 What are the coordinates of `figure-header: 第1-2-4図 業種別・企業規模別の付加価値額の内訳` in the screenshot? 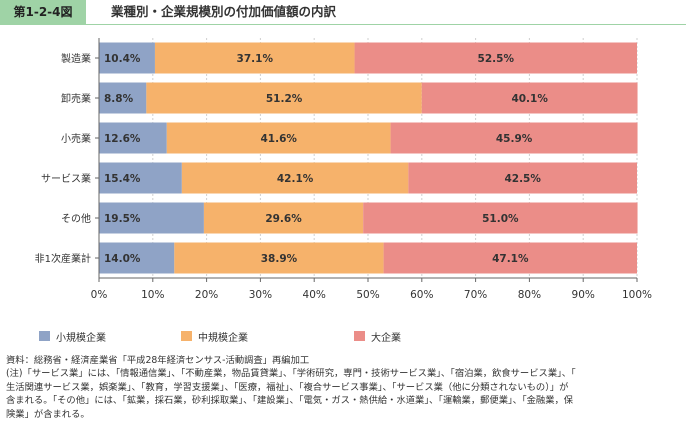 It's located at (343, 12).